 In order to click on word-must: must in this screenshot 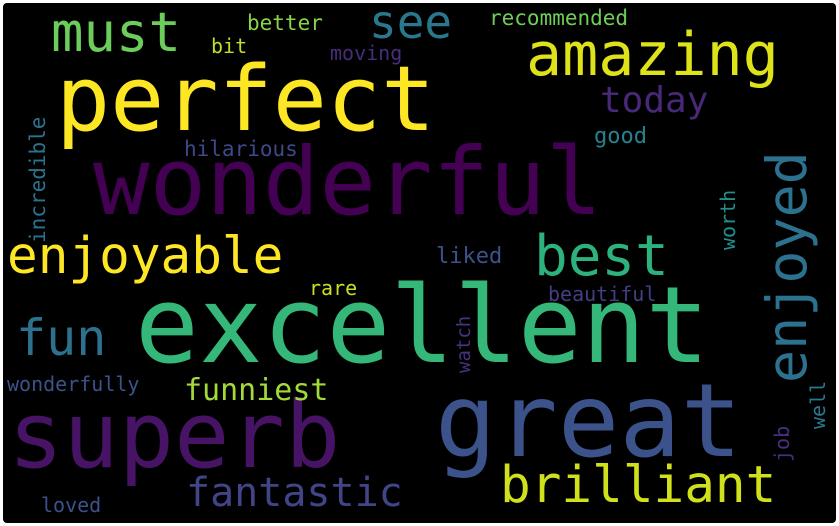, I will do `click(116, 33)`.